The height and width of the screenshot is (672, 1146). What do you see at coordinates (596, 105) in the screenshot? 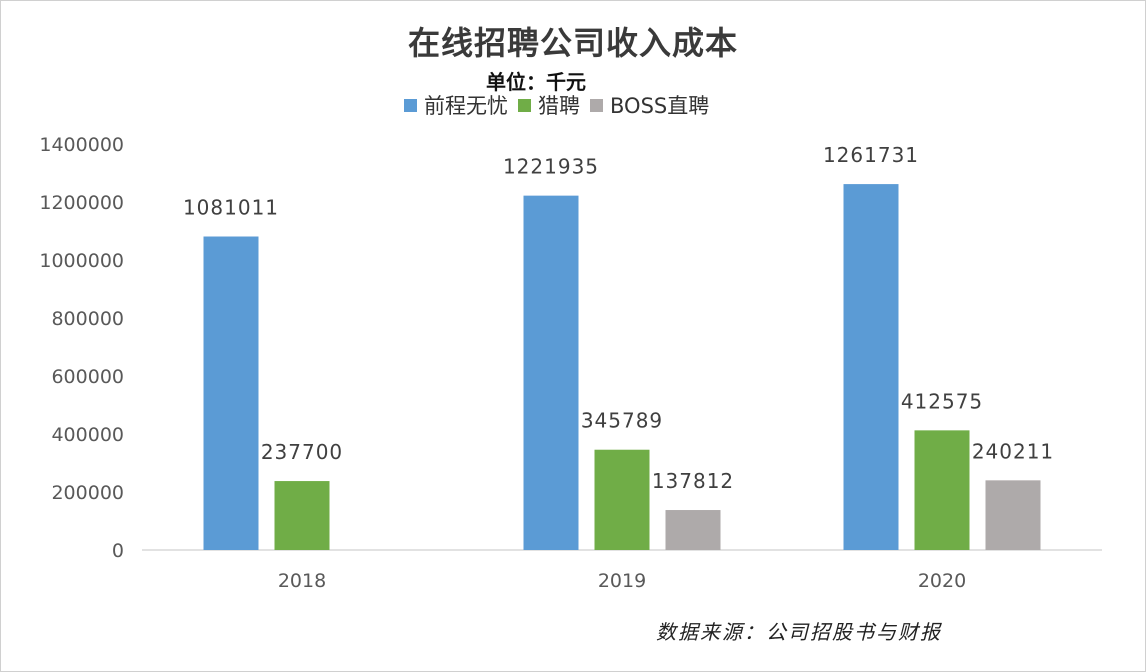
I see `legend-swatch-boss` at bounding box center [596, 105].